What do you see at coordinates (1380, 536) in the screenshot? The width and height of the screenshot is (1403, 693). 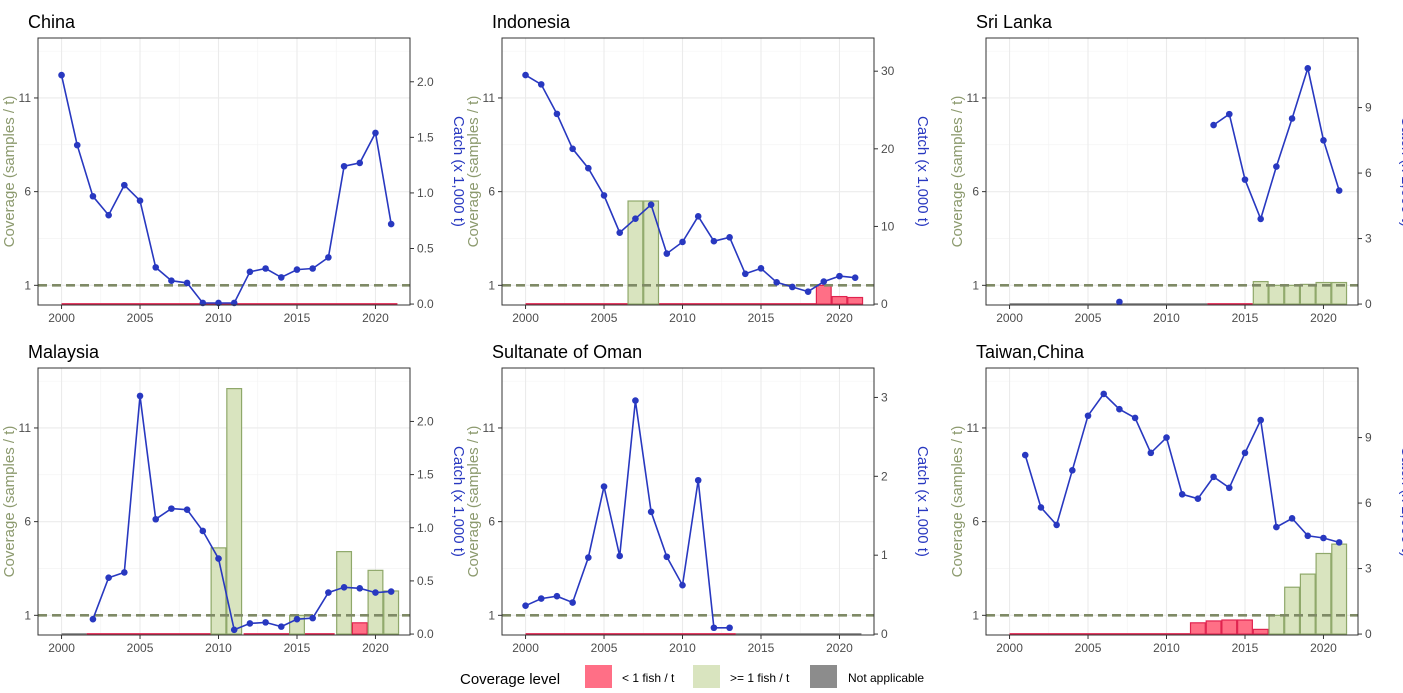 I see `right-axis: 0 3 6 9 Catch (x 1,000 t)` at bounding box center [1380, 536].